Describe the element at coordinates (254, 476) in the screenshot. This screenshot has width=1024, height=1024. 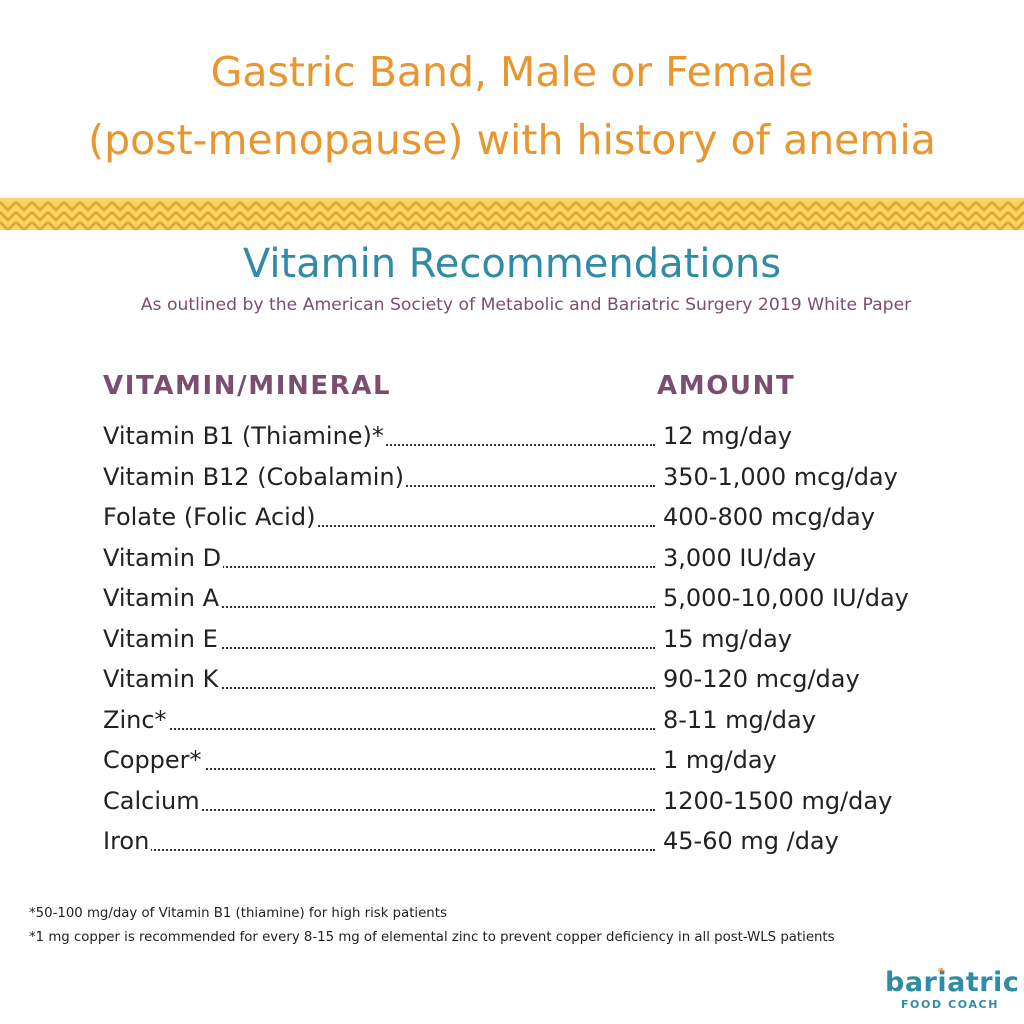
I see `vitamin-name: Vitamin B12 (Cobalamin)` at that location.